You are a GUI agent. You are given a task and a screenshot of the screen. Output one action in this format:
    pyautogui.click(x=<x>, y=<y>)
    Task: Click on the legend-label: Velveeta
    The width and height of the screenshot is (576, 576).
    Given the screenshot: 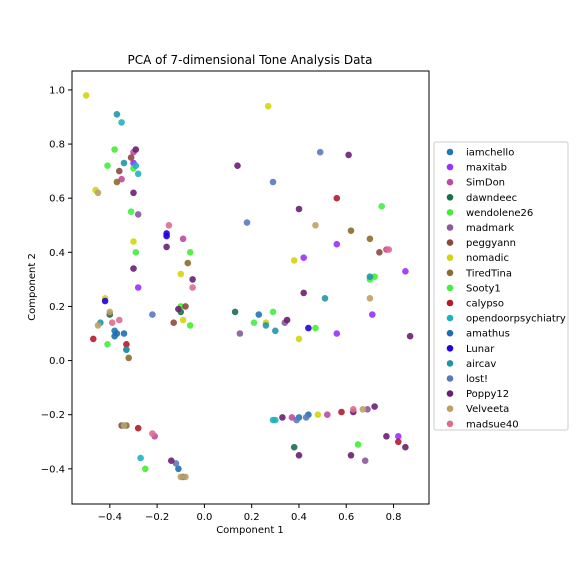 What is the action you would take?
    pyautogui.click(x=487, y=409)
    